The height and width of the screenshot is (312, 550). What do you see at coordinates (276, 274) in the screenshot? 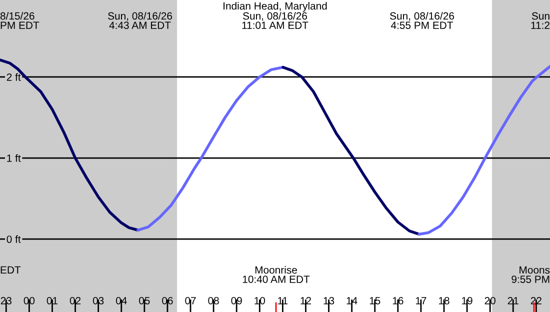
I see `annotation: Moonrise 10:40 AM EDT` at bounding box center [276, 274].